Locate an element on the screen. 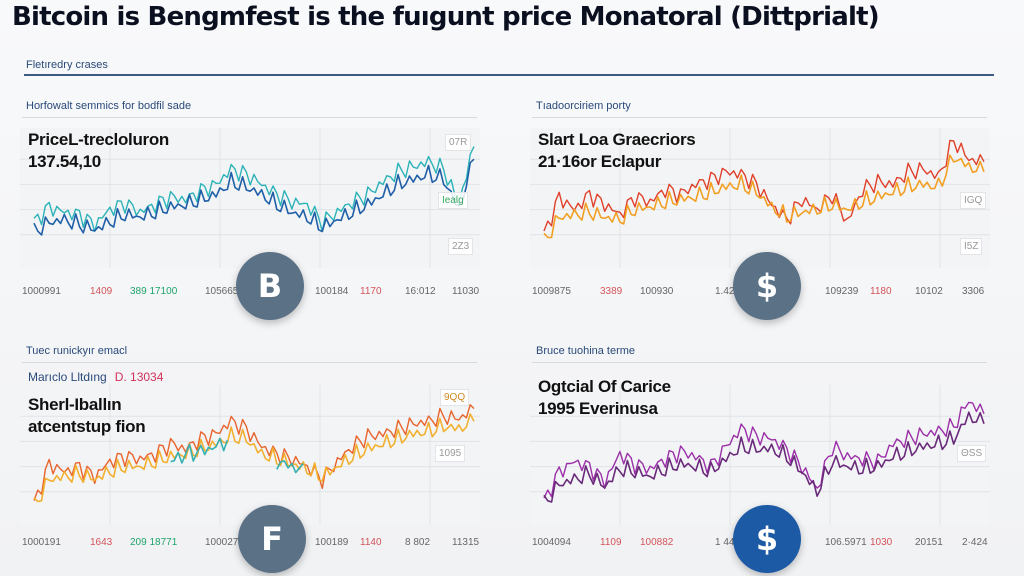 The height and width of the screenshot is (576, 1024). x-tick-label: 100882 is located at coordinates (657, 542).